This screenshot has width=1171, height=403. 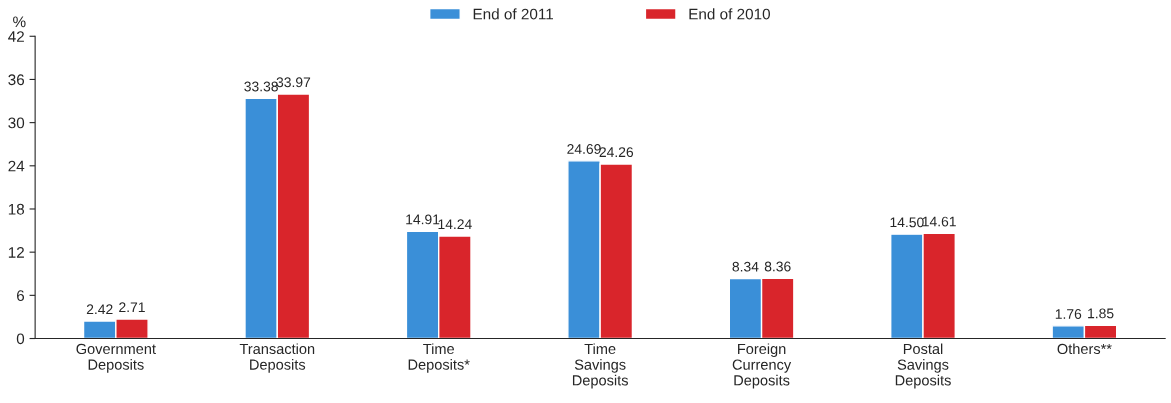 I want to click on y-tick-label: 42, so click(x=16, y=36).